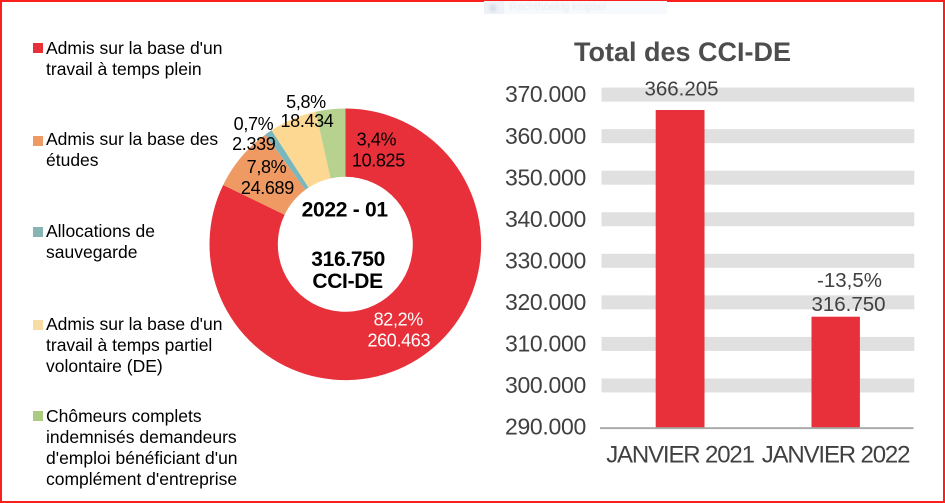  Describe the element at coordinates (345, 209) in the screenshot. I see `svg-text: 2022 - 01` at that location.